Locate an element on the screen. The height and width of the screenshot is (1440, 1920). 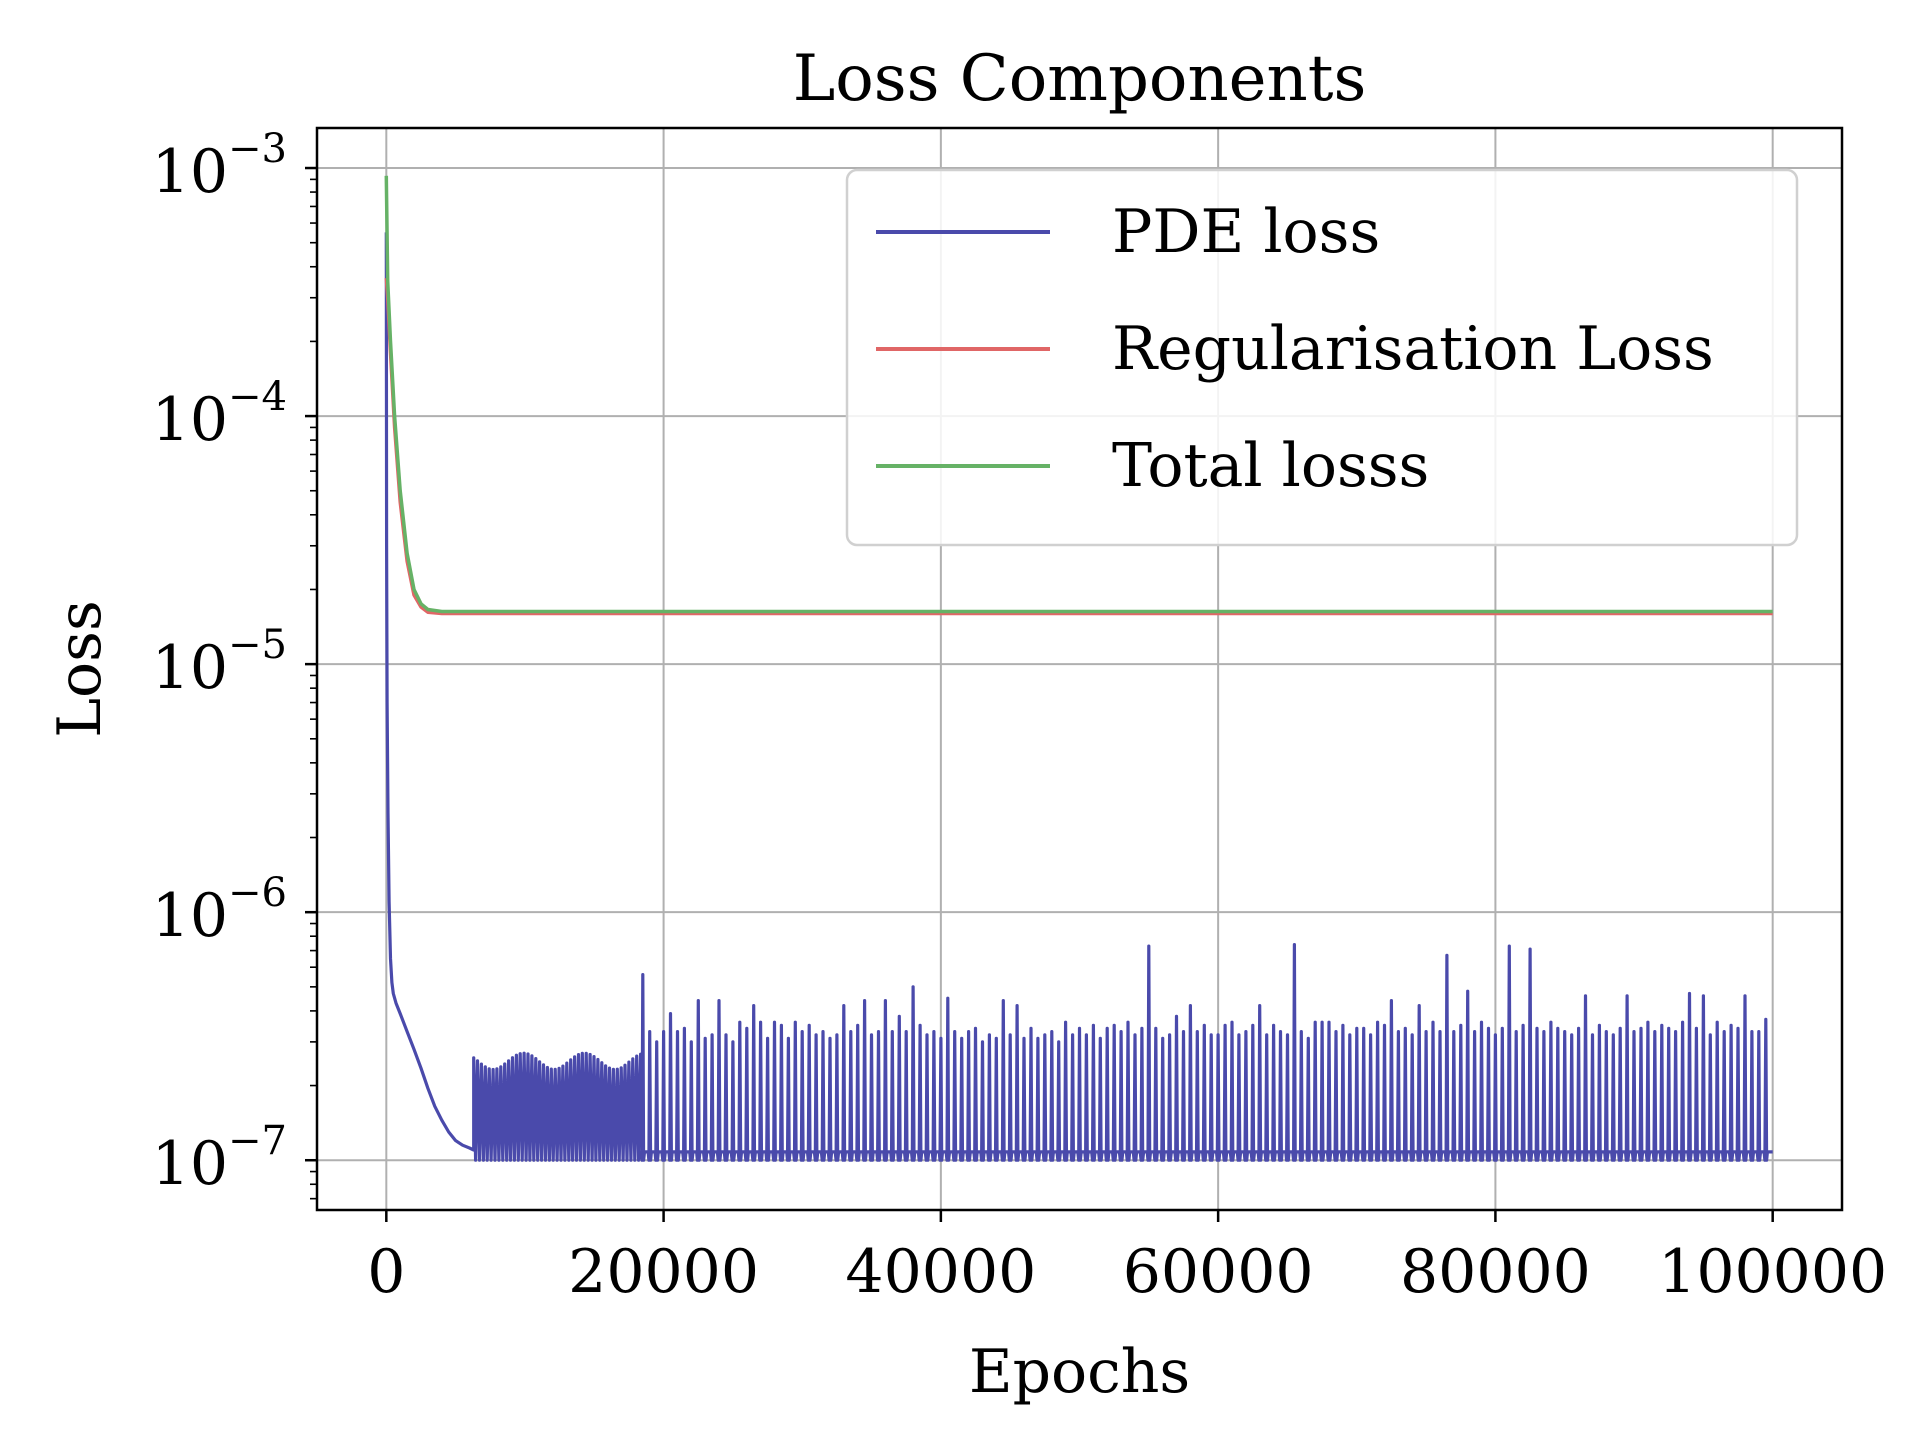
y-tick-exponent: −3 is located at coordinates (257, 149).